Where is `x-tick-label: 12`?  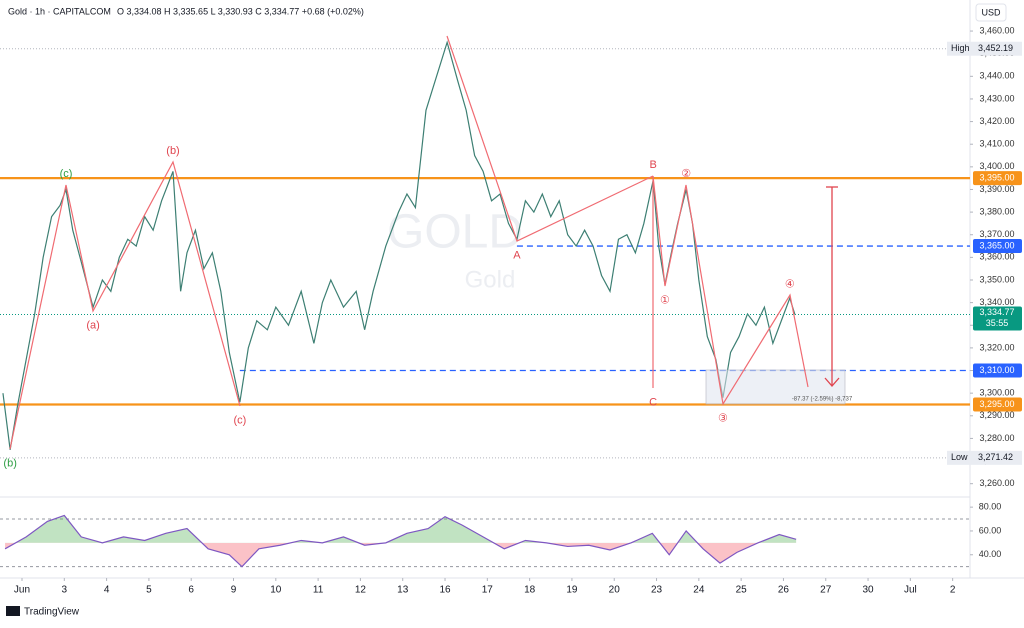 x-tick-label: 12 is located at coordinates (361, 590).